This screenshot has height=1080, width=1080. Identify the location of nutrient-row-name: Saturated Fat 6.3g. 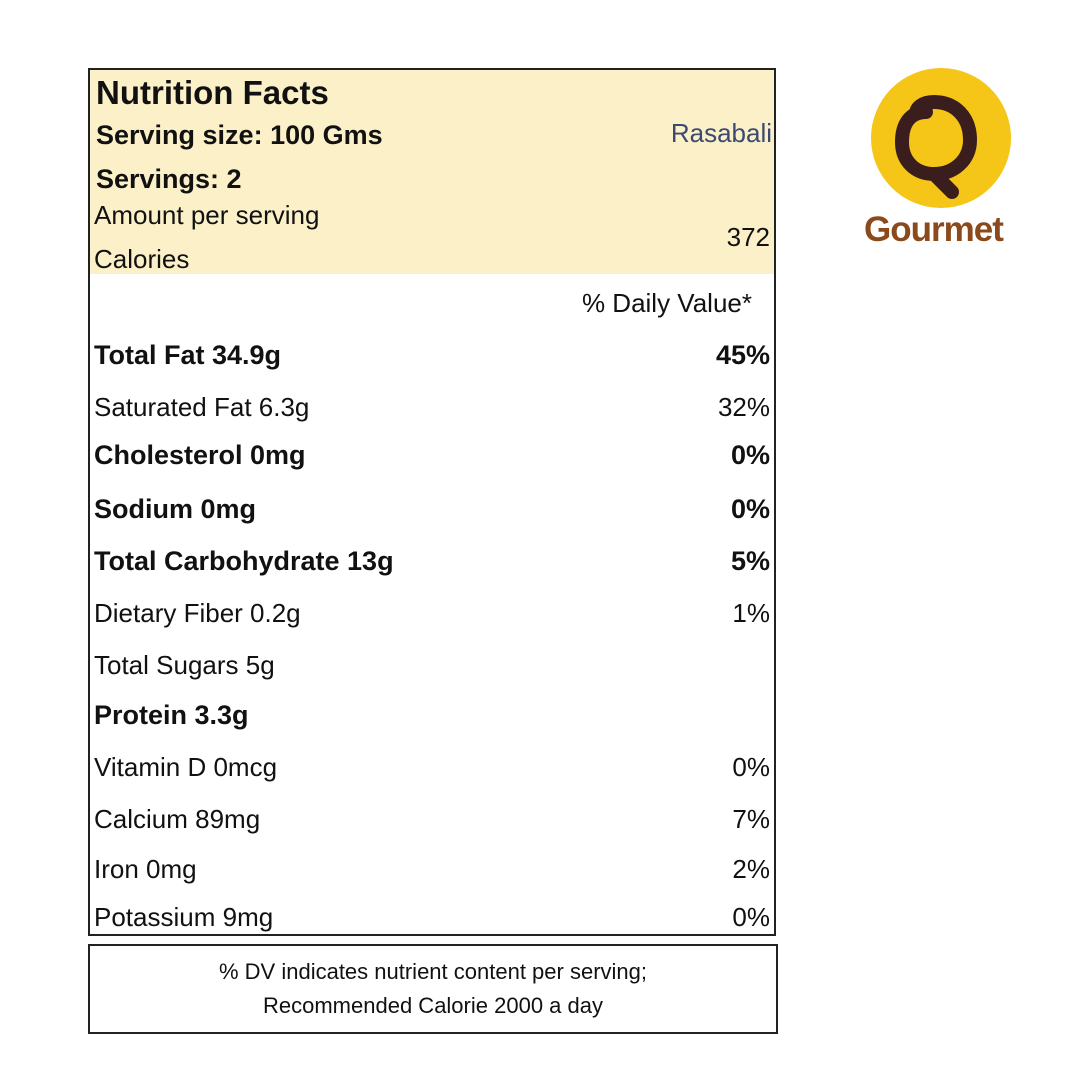
(202, 407).